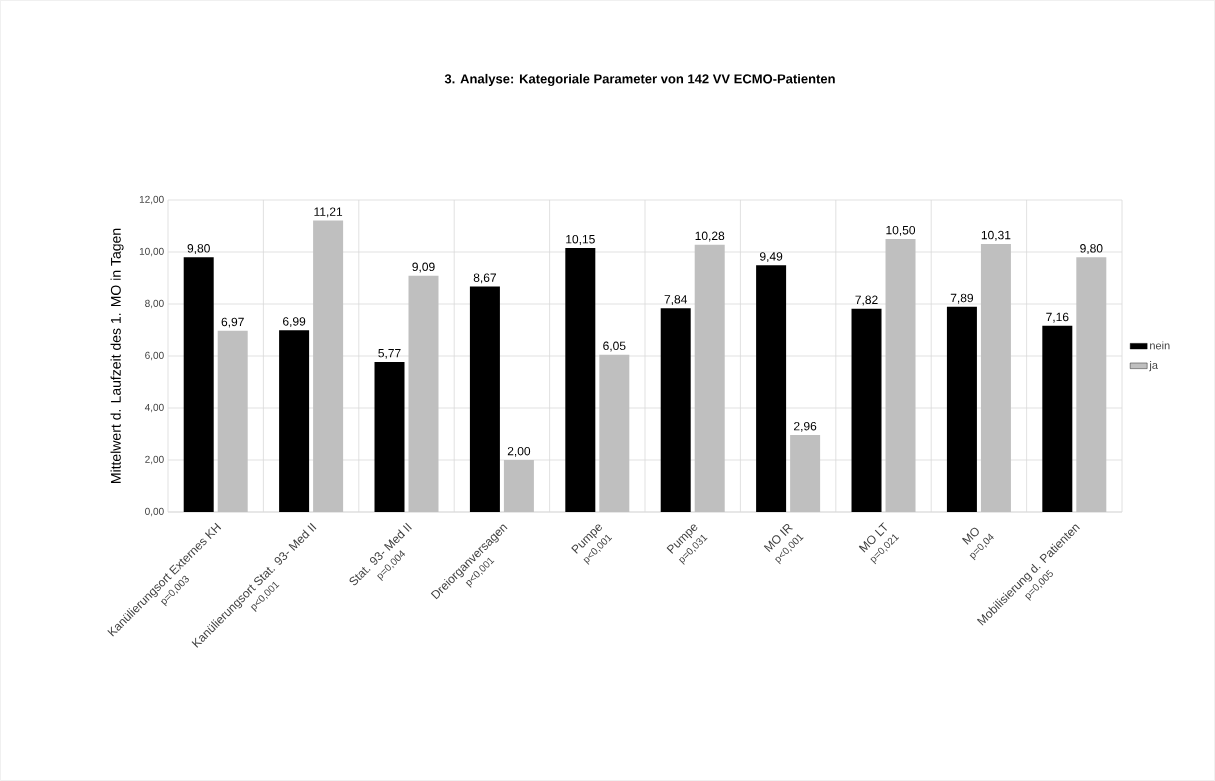 This screenshot has width=1215, height=781. I want to click on data-label: 8,67, so click(484, 278).